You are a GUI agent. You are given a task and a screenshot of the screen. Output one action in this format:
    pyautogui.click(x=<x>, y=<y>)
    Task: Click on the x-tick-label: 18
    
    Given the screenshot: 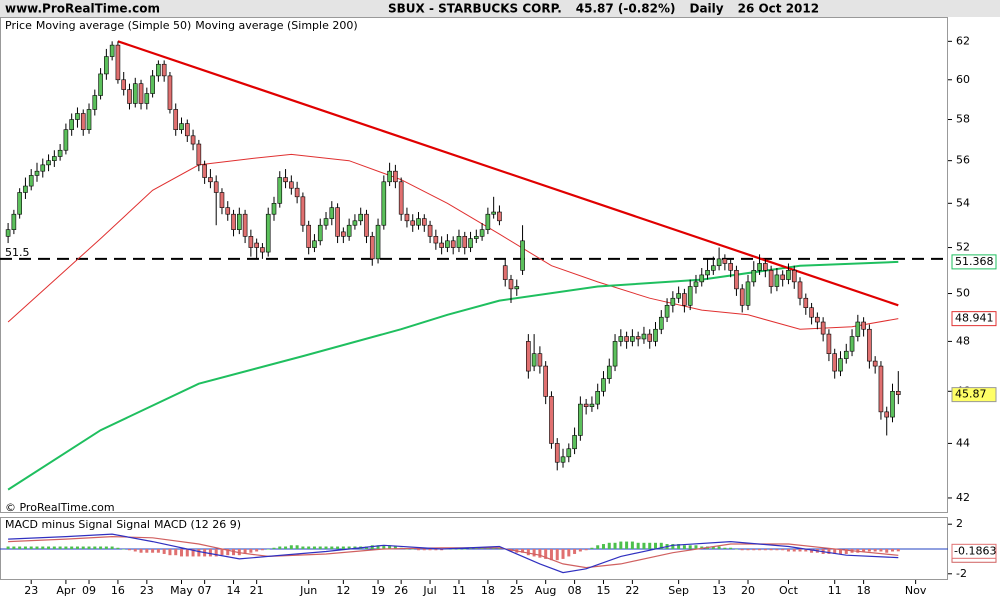 What is the action you would take?
    pyautogui.click(x=864, y=590)
    